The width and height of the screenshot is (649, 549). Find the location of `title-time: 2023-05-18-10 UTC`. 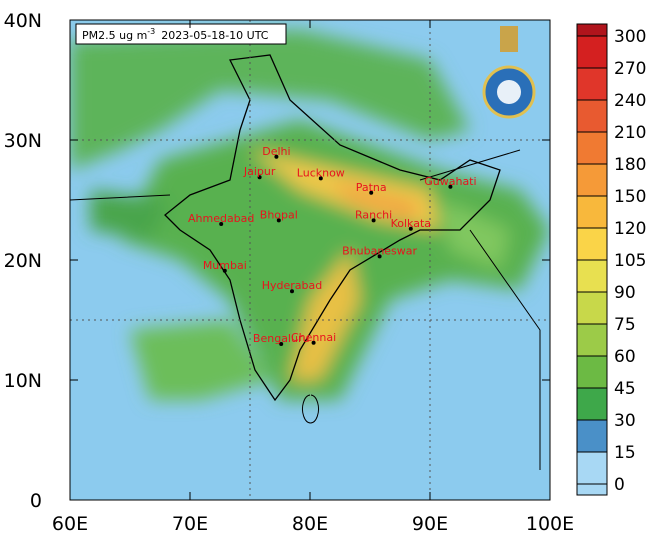

title-time: 2023-05-18-10 UTC is located at coordinates (215, 35).